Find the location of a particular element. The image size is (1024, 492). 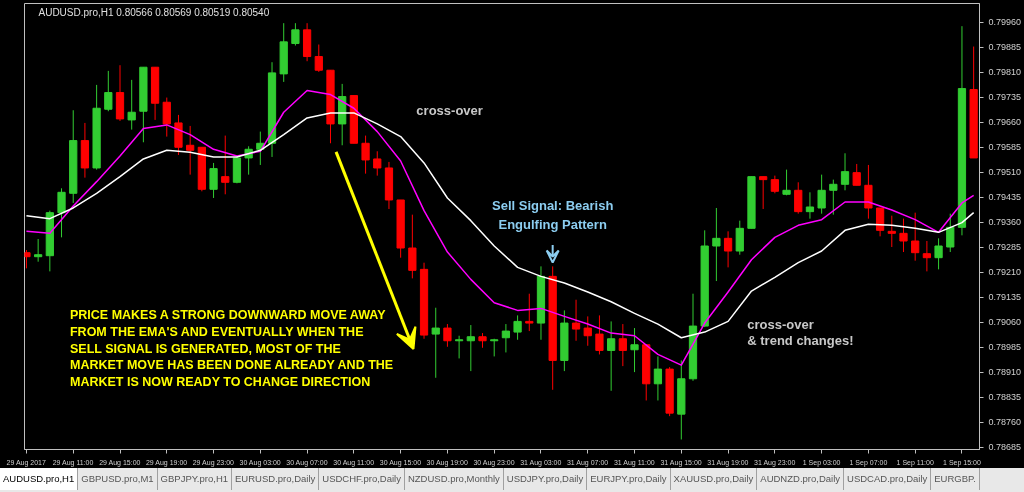

text: USDJPY.pro,Daily is located at coordinates (545, 479).